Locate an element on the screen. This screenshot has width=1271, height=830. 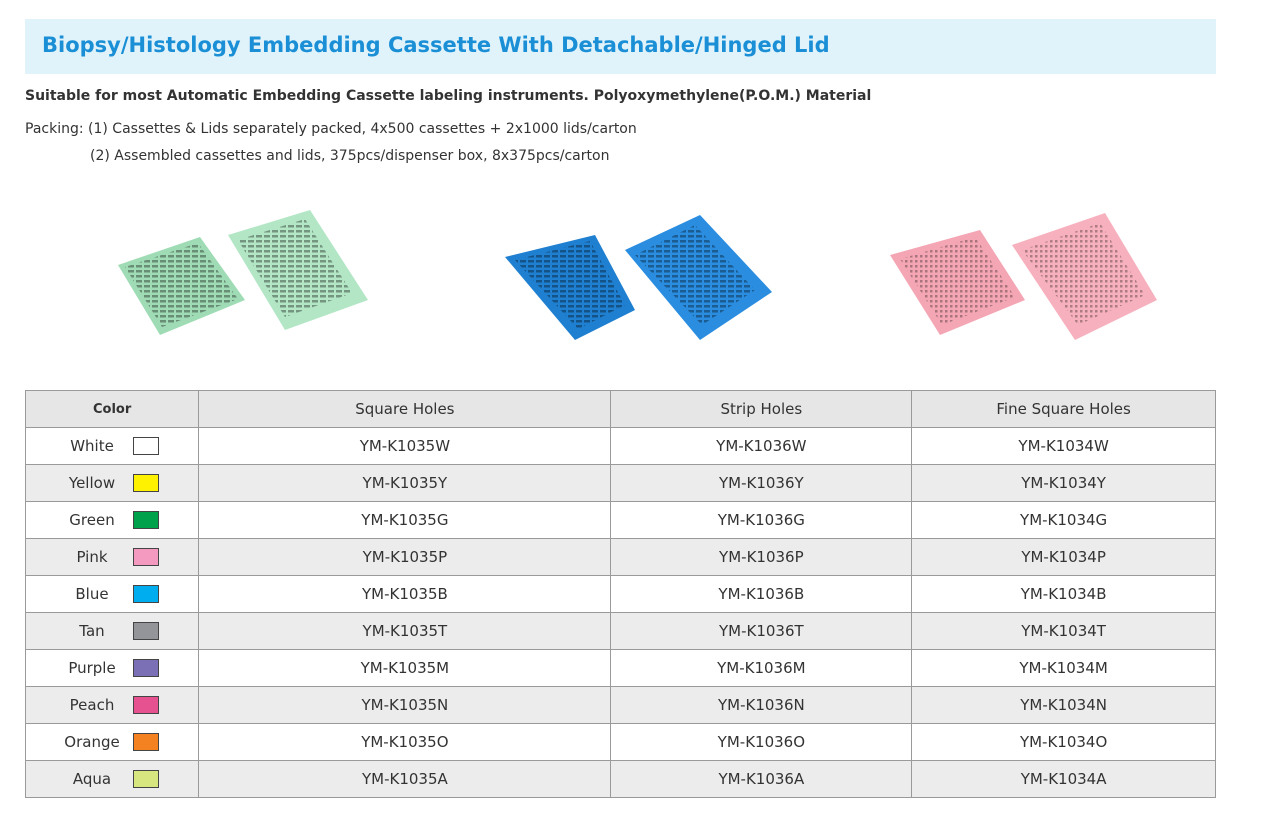
product-code: YM-K1036N is located at coordinates (761, 705).